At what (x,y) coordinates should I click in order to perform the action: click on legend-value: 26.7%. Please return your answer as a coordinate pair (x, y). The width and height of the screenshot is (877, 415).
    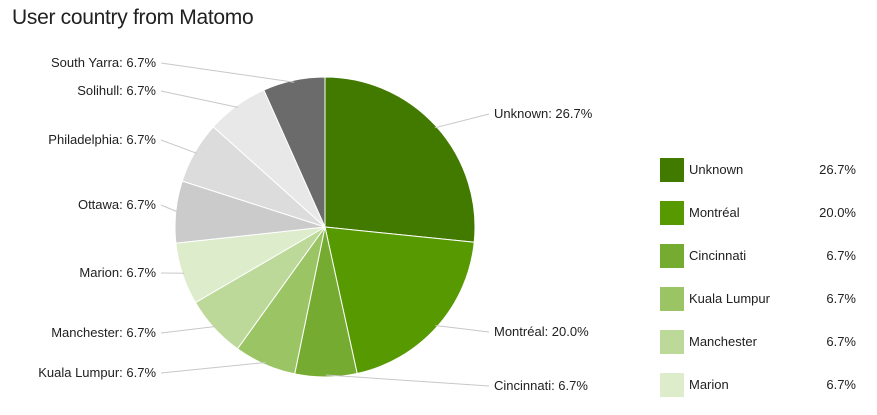
    Looking at the image, I should click on (837, 169).